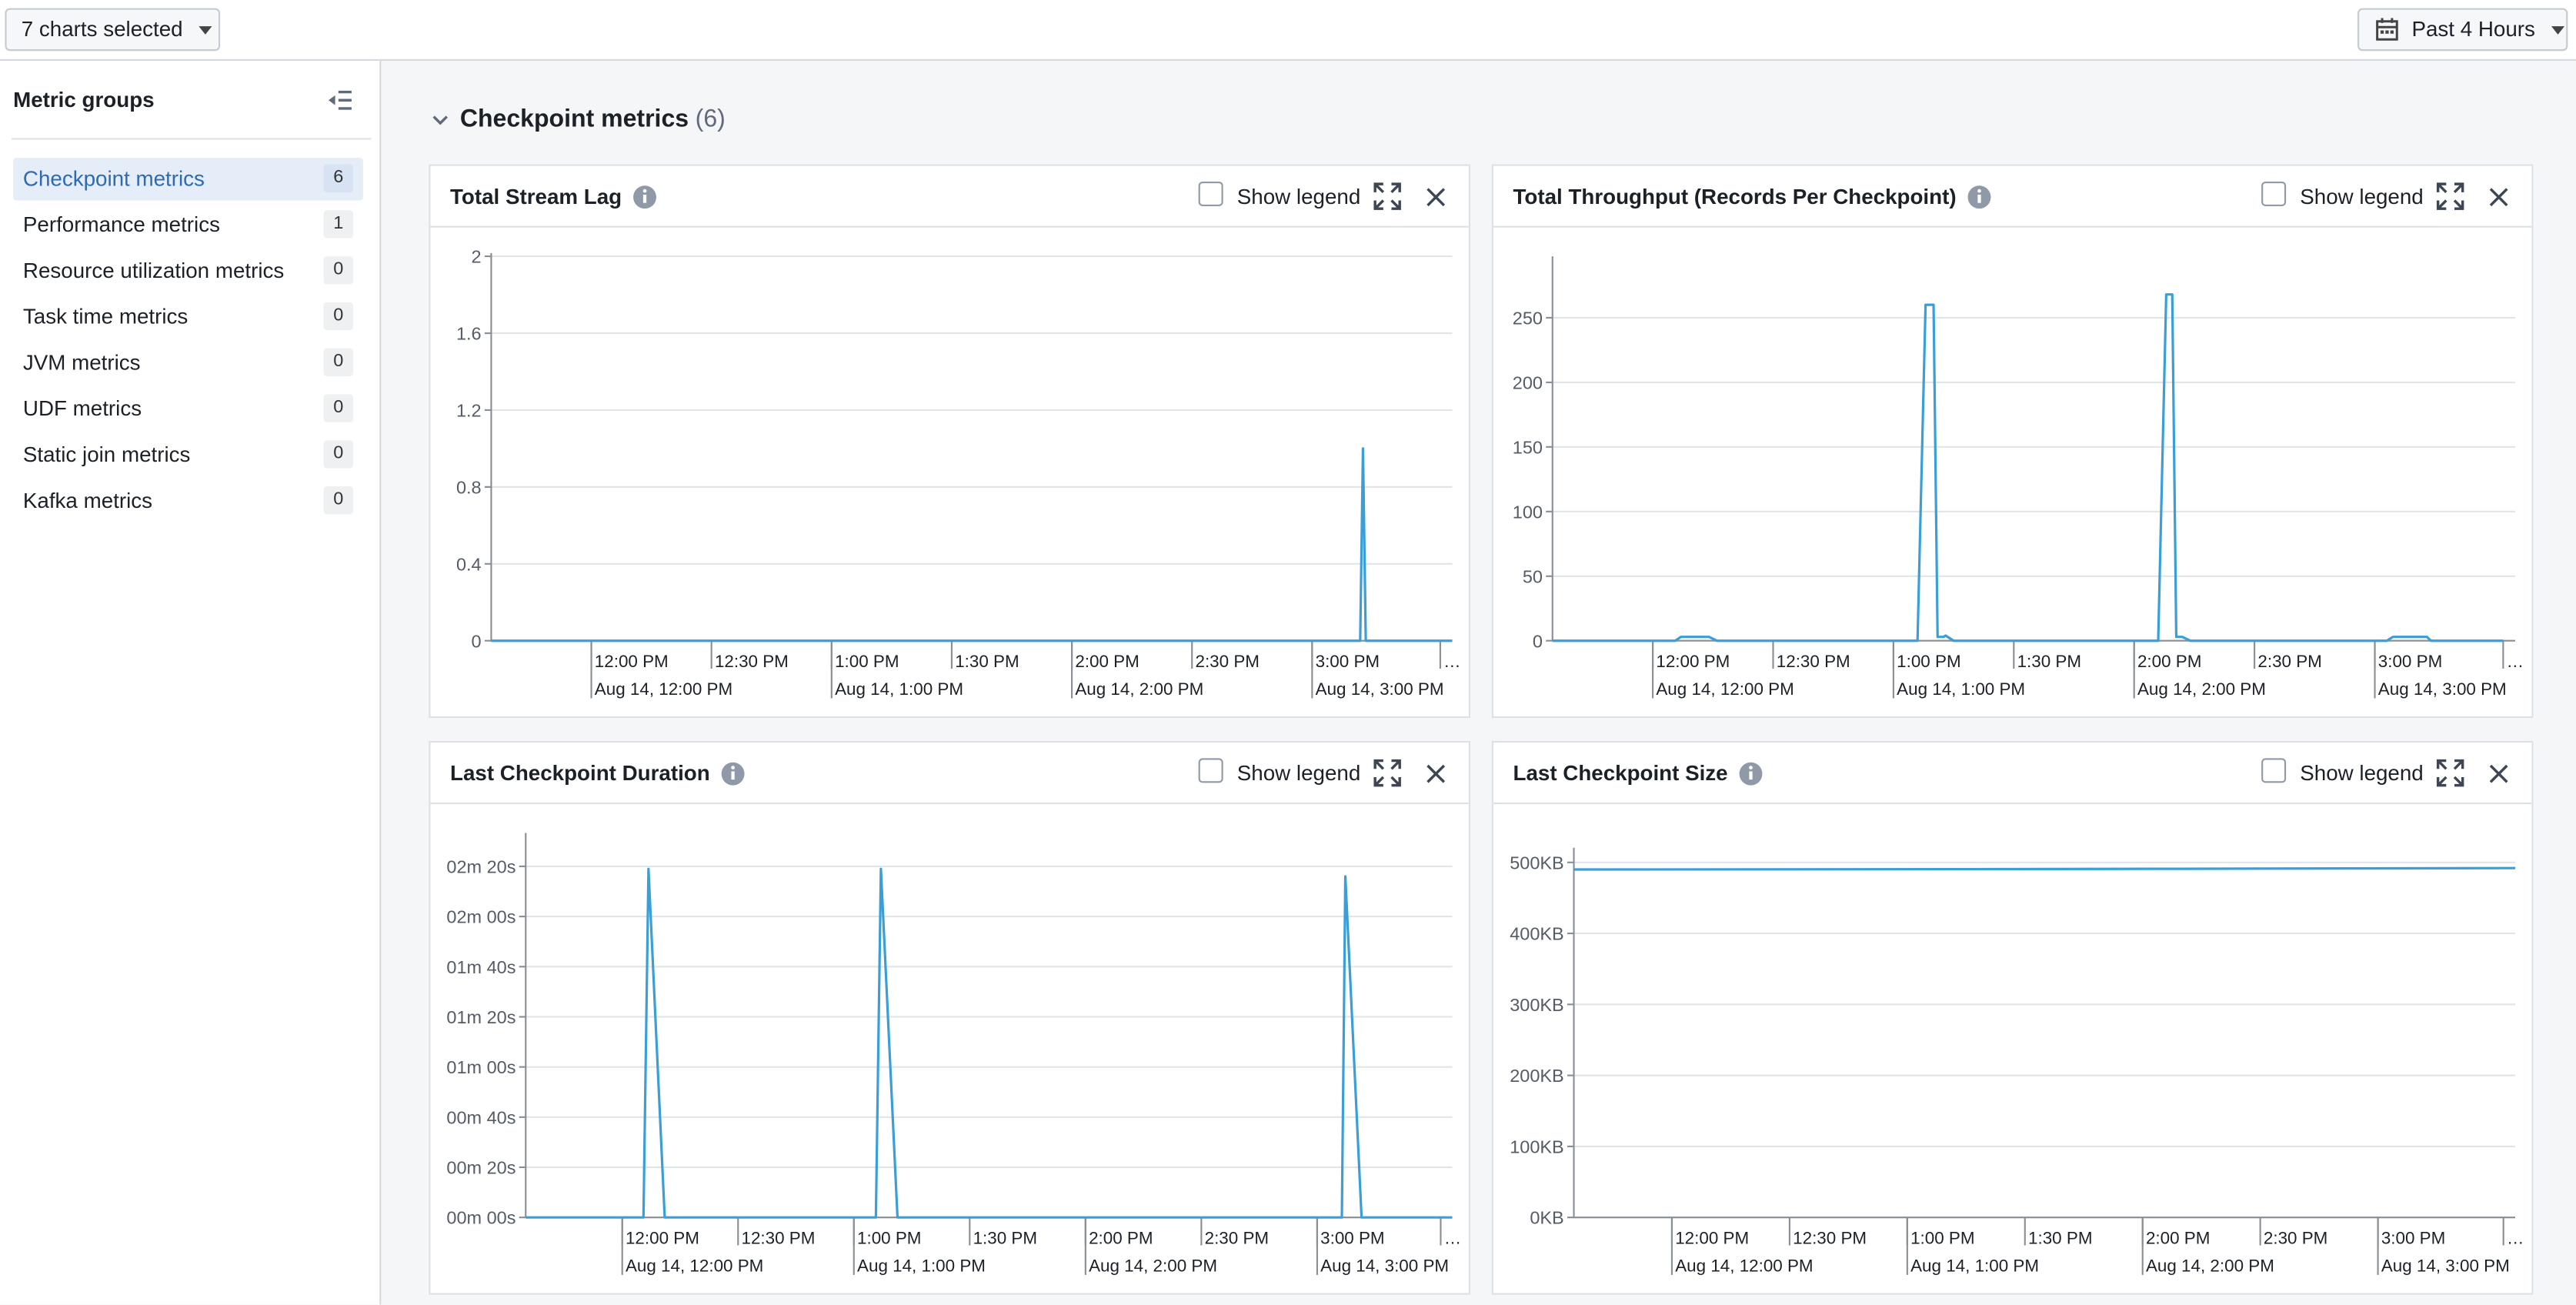  Describe the element at coordinates (206, 29) in the screenshot. I see `caret` at that location.